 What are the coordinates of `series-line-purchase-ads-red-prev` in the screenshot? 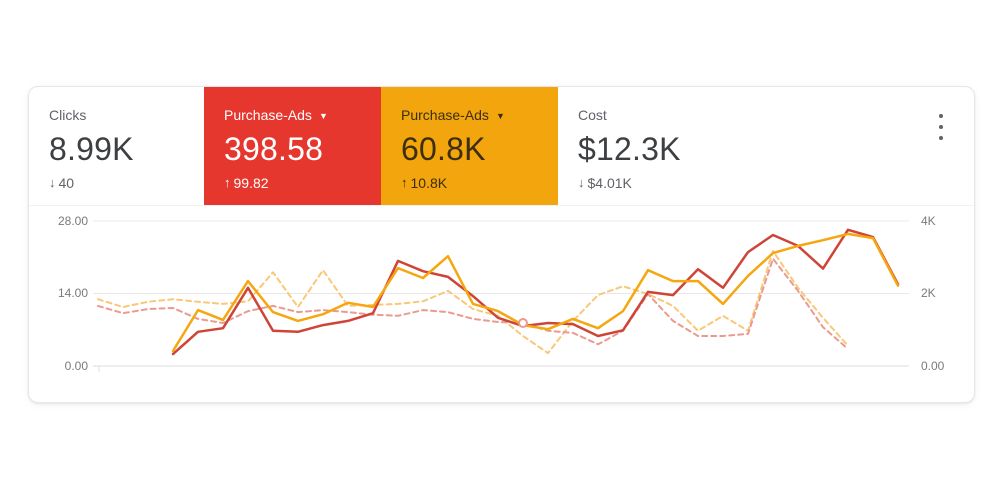 It's located at (473, 303).